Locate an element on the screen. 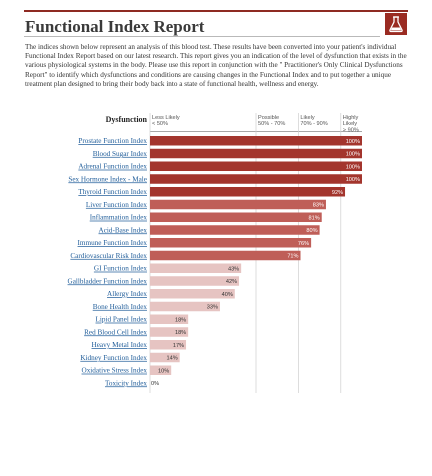 Image resolution: width=432 pixels, height=476 pixels. dysfunction-label: Acid-Base Index is located at coordinates (123, 230).